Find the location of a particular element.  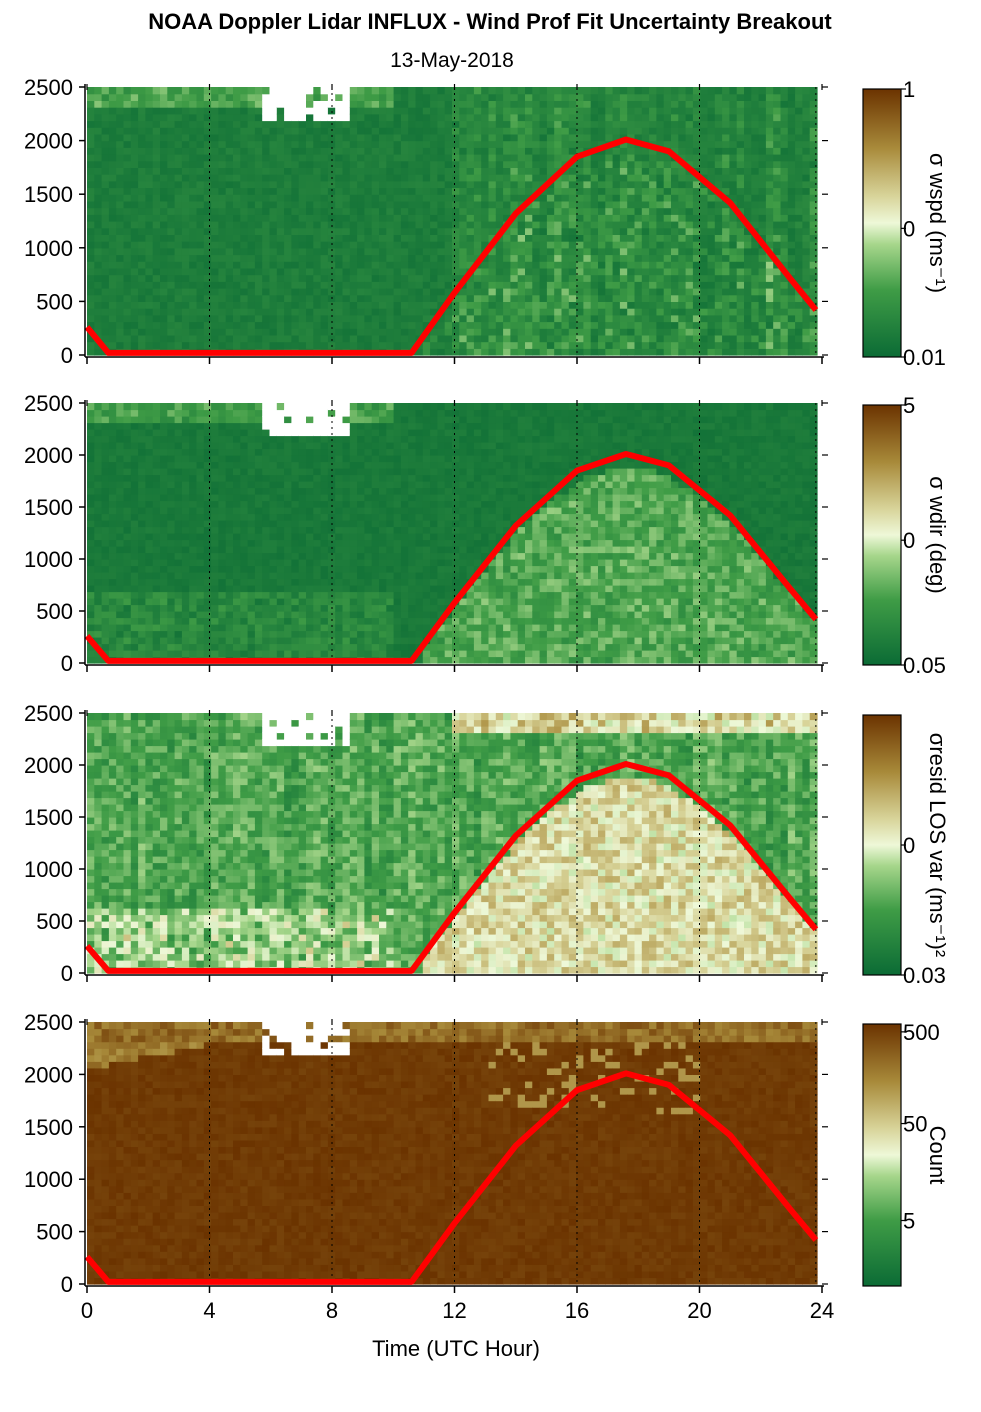

colorbar-tick-label: 0.03 is located at coordinates (924, 975).